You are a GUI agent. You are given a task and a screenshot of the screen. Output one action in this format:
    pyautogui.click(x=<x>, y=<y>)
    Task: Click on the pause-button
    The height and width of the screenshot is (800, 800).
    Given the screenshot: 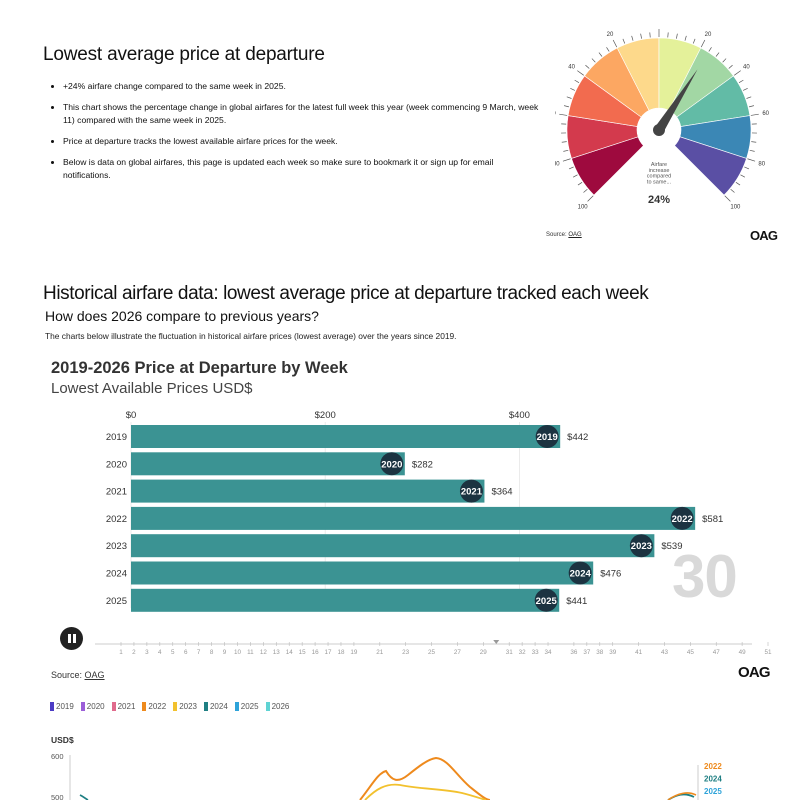 What is the action you would take?
    pyautogui.click(x=71, y=638)
    